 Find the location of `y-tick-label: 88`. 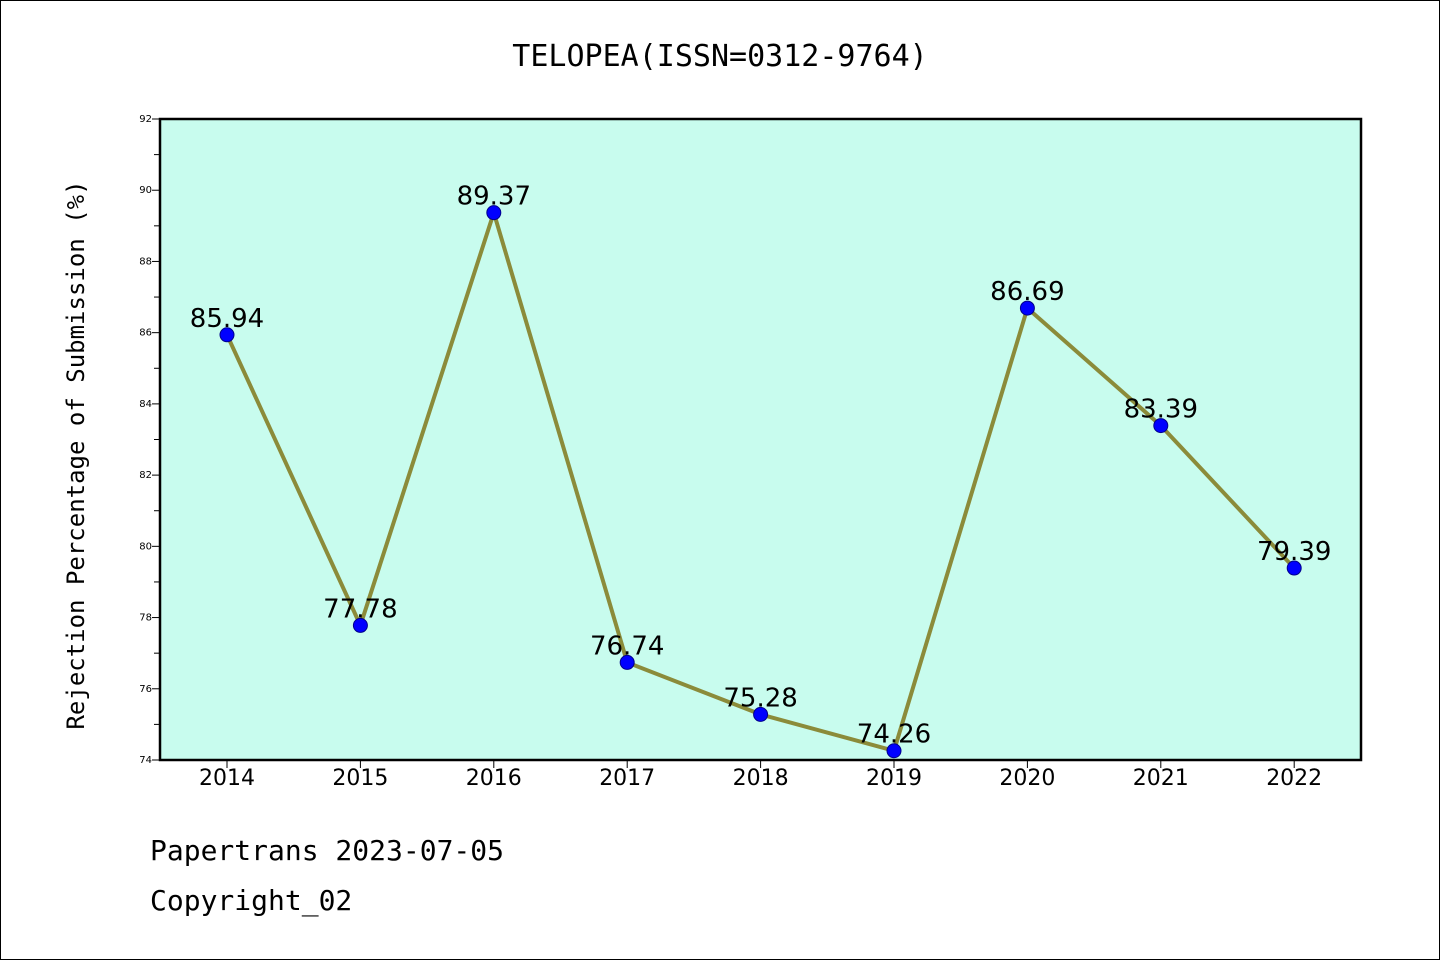

y-tick-label: 88 is located at coordinates (145, 261).